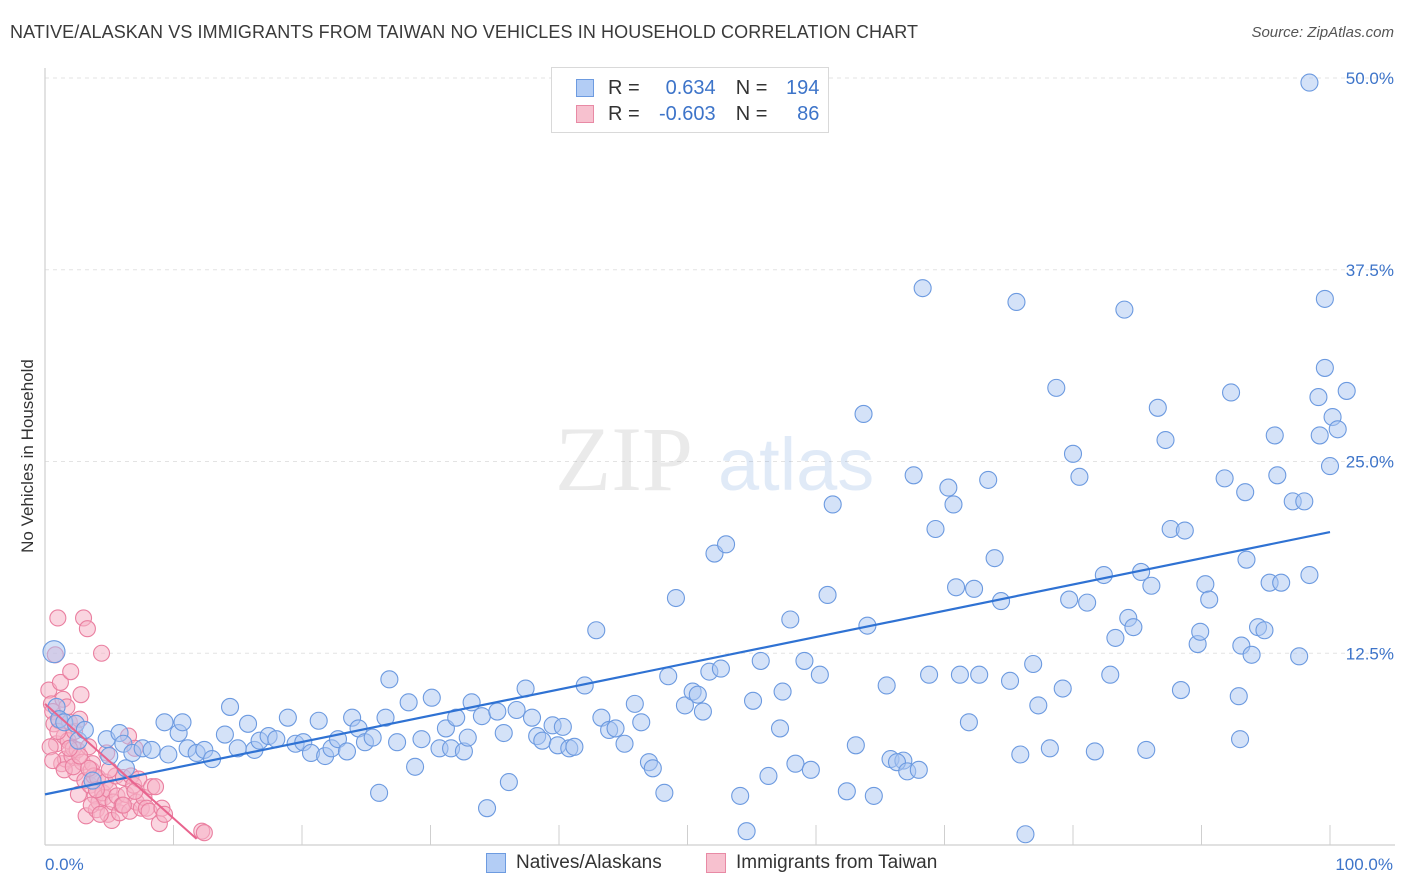 The height and width of the screenshot is (892, 1406). Describe the element at coordinates (690, 100) in the screenshot. I see `stats-box: R = 0.634 N = 194 R = -0.603 N = 86` at that location.